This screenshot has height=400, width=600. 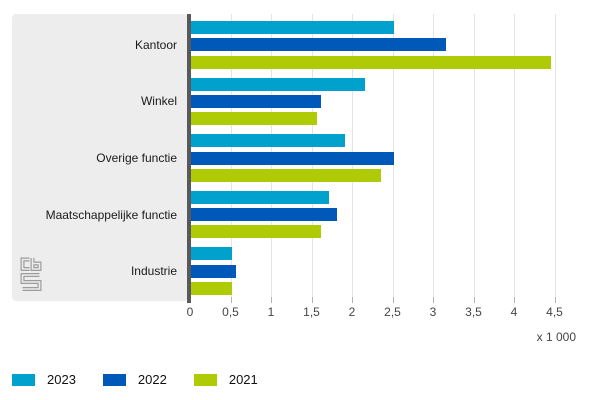 What do you see at coordinates (243, 379) in the screenshot?
I see `legend-label: 2021` at bounding box center [243, 379].